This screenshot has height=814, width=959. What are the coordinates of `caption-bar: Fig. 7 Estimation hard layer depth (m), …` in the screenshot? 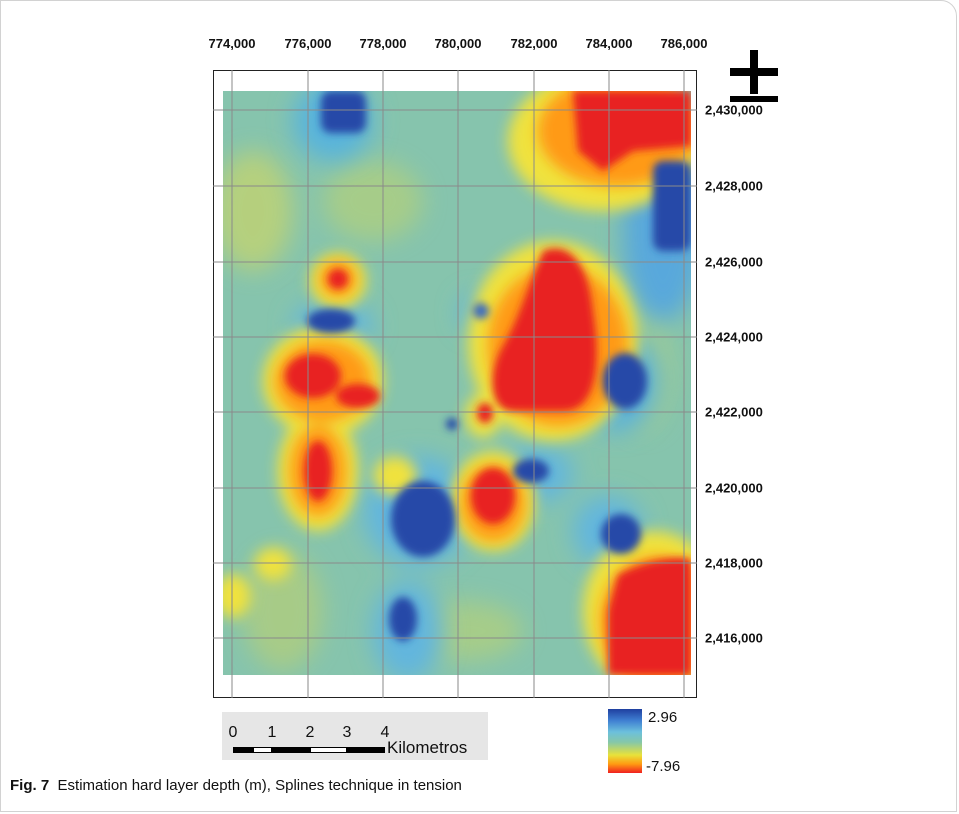 It's located at (479, 790).